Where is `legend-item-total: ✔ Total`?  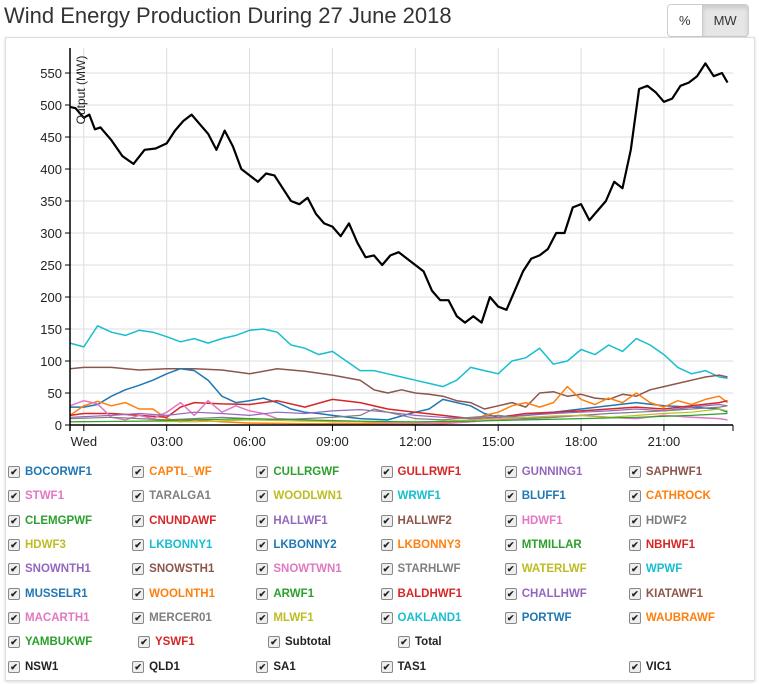 legend-item-total: ✔ Total is located at coordinates (463, 642).